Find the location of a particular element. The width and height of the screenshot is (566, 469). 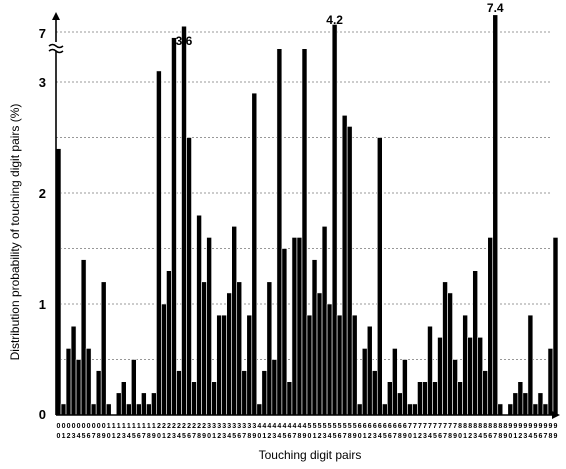

x-tick-33-tens: 3 is located at coordinates (224, 426).